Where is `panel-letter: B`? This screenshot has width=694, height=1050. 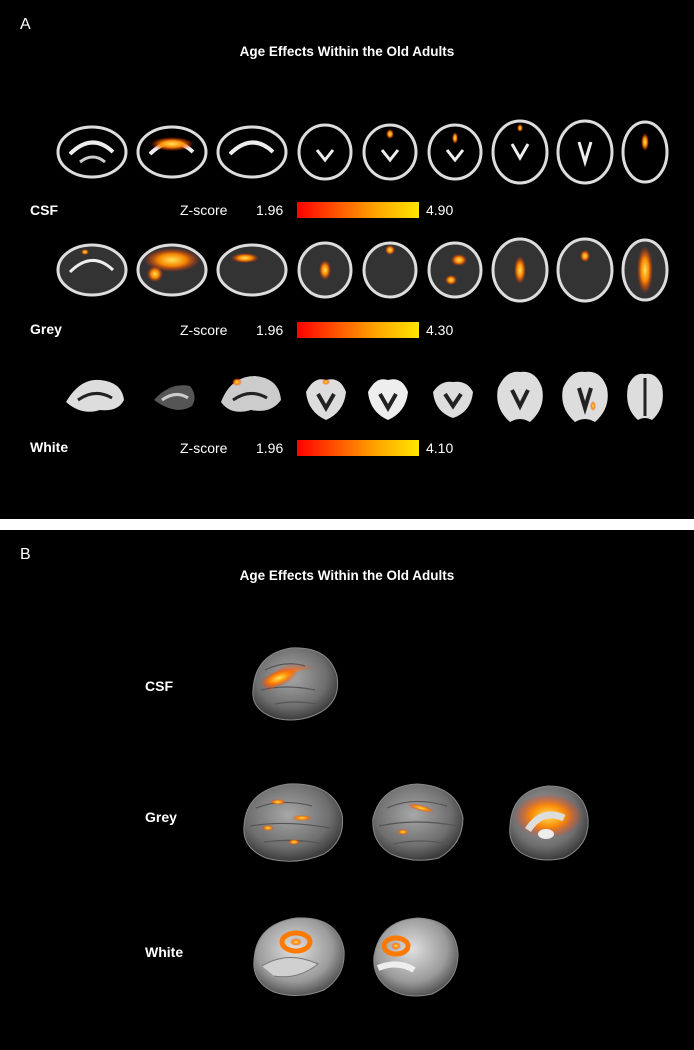 panel-letter: B is located at coordinates (25, 554).